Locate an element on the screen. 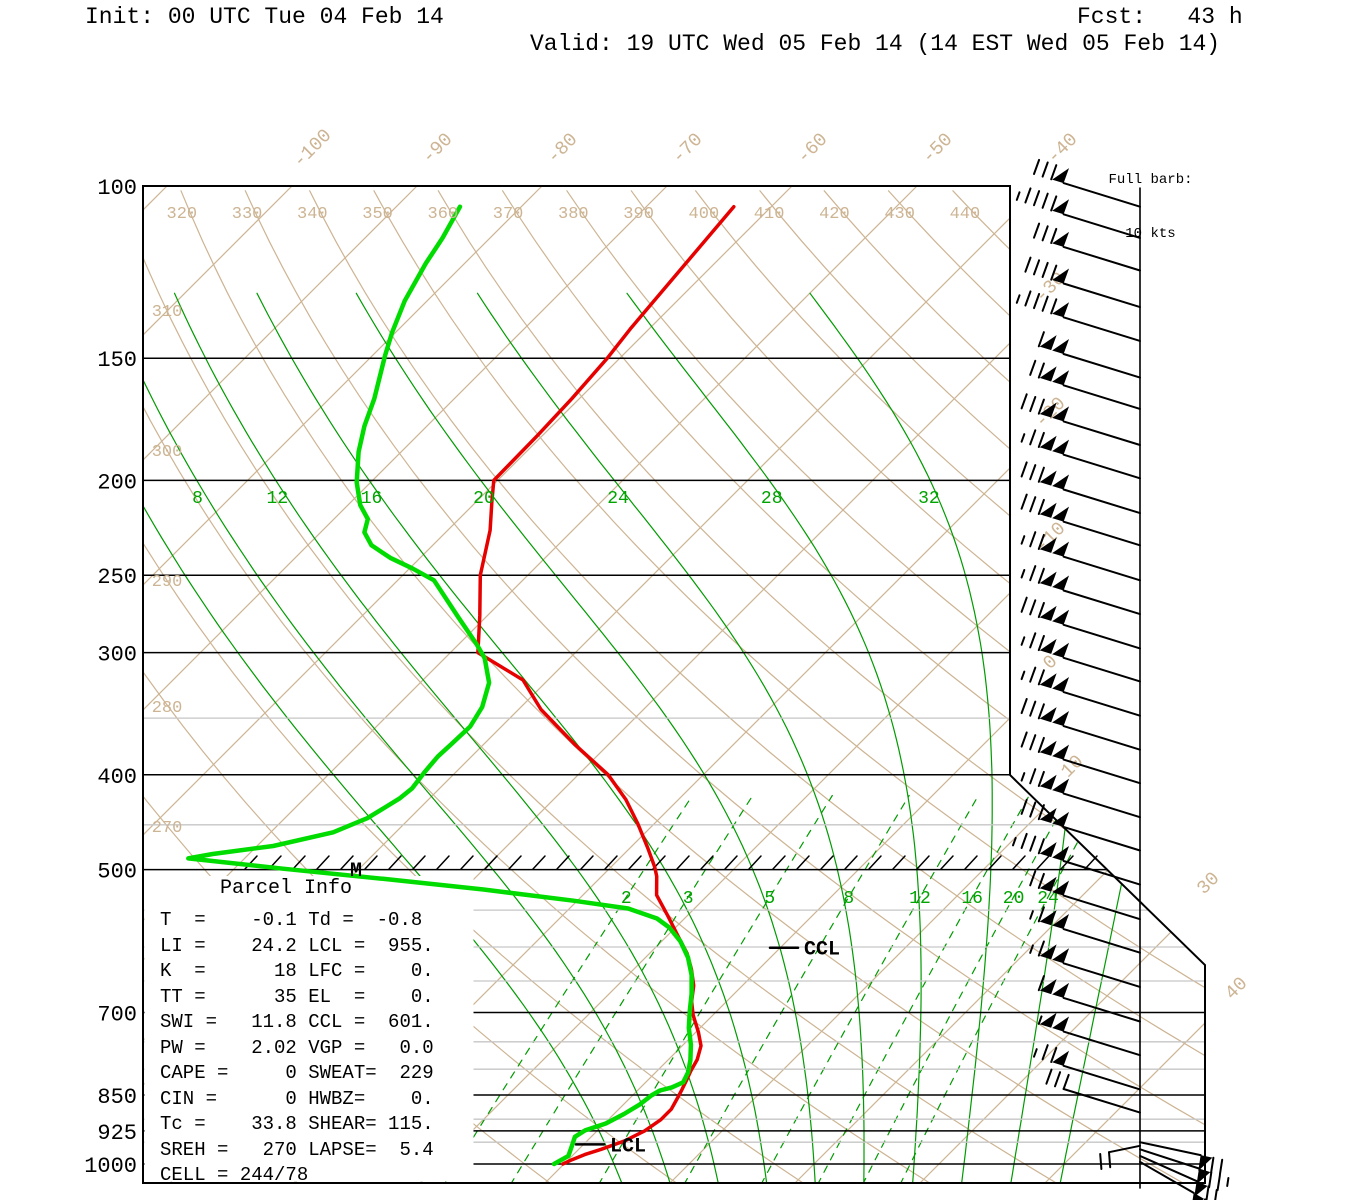 The width and height of the screenshot is (1350, 1200). pressure-axis-label: 500 is located at coordinates (117, 872).